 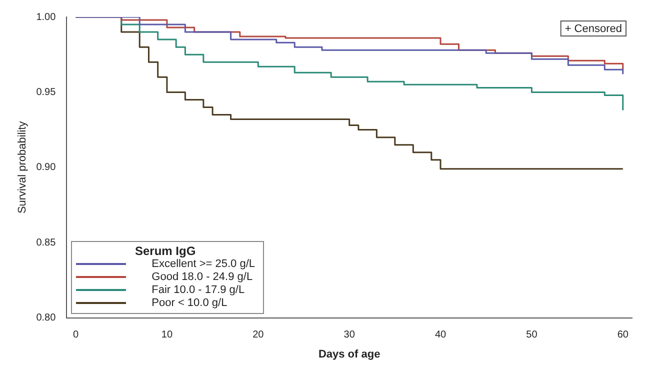 What do you see at coordinates (46, 168) in the screenshot?
I see `y-tick-label: 0.90` at bounding box center [46, 168].